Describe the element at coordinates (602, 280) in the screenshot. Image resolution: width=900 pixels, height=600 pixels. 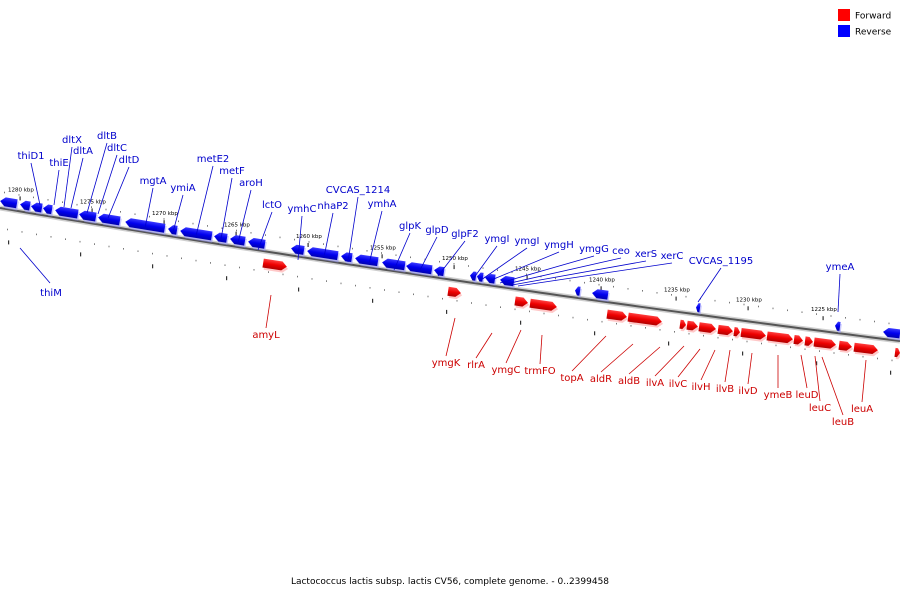
I see `kbp-tick-label: 1240 kbp` at that location.